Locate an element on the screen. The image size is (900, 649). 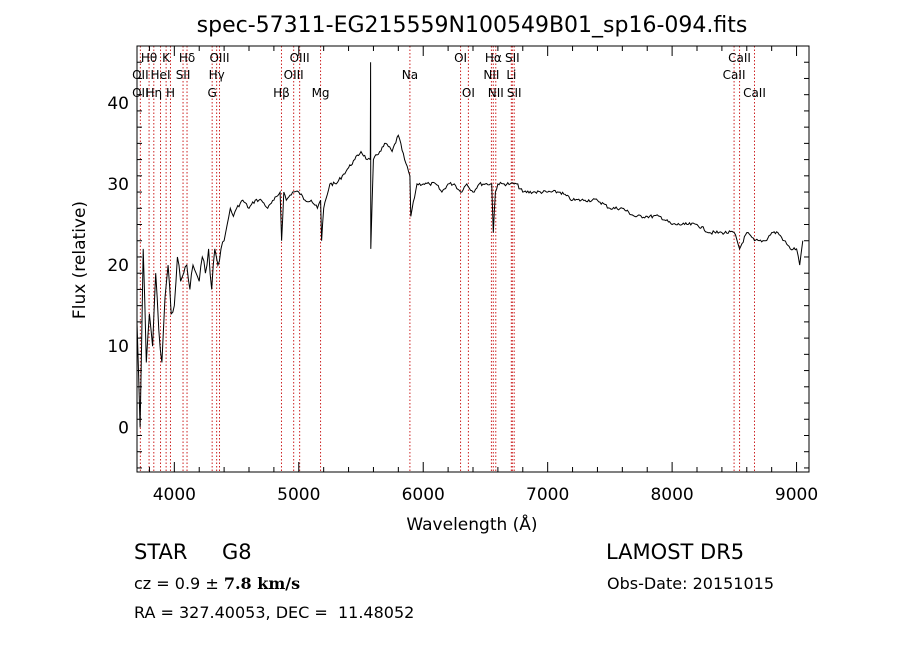
x-tick-label: 7000 is located at coordinates (547, 495).